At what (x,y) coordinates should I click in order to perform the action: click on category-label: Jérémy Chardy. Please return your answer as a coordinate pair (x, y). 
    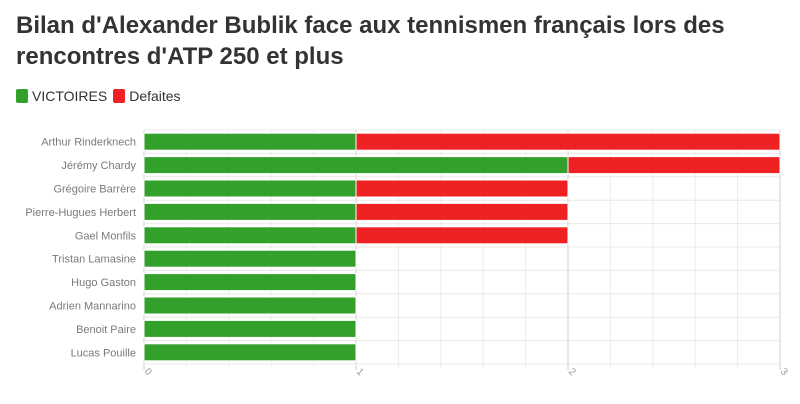
    Looking at the image, I should click on (98, 166).